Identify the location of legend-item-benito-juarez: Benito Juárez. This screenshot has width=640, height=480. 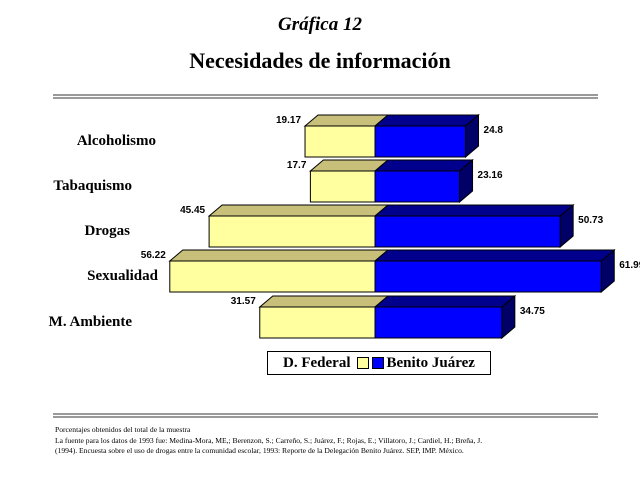
(423, 363).